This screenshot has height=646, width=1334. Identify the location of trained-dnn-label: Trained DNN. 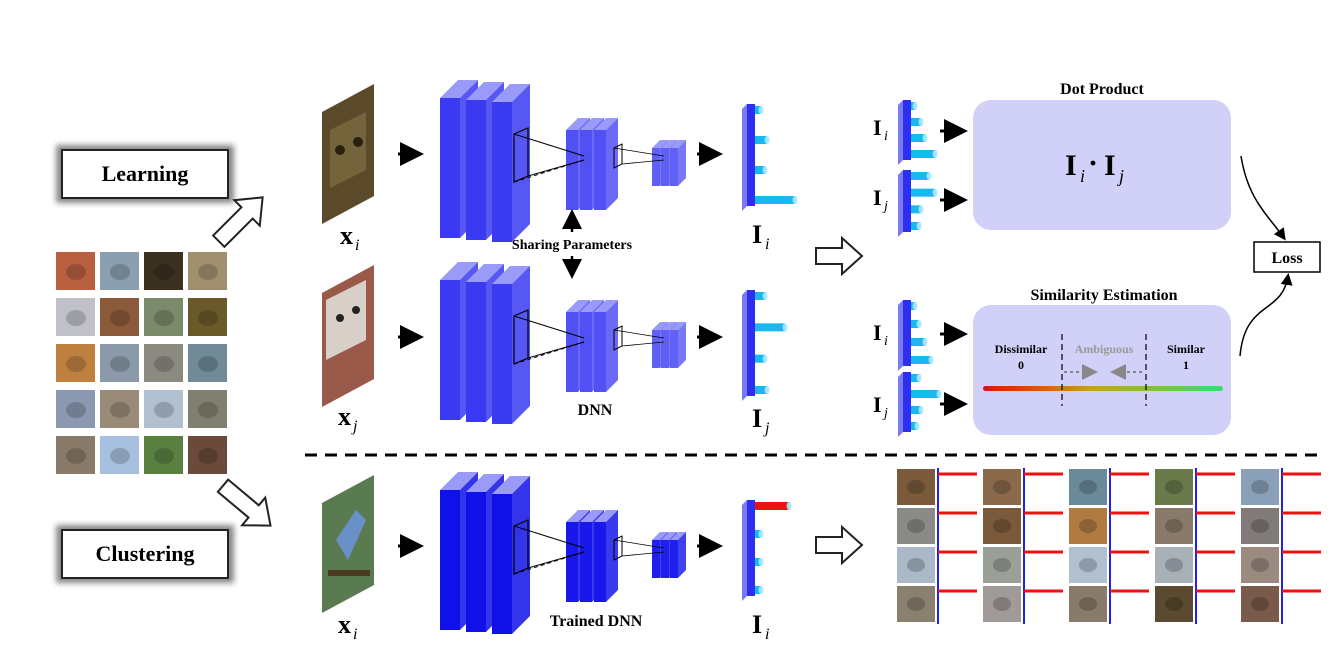
(596, 621).